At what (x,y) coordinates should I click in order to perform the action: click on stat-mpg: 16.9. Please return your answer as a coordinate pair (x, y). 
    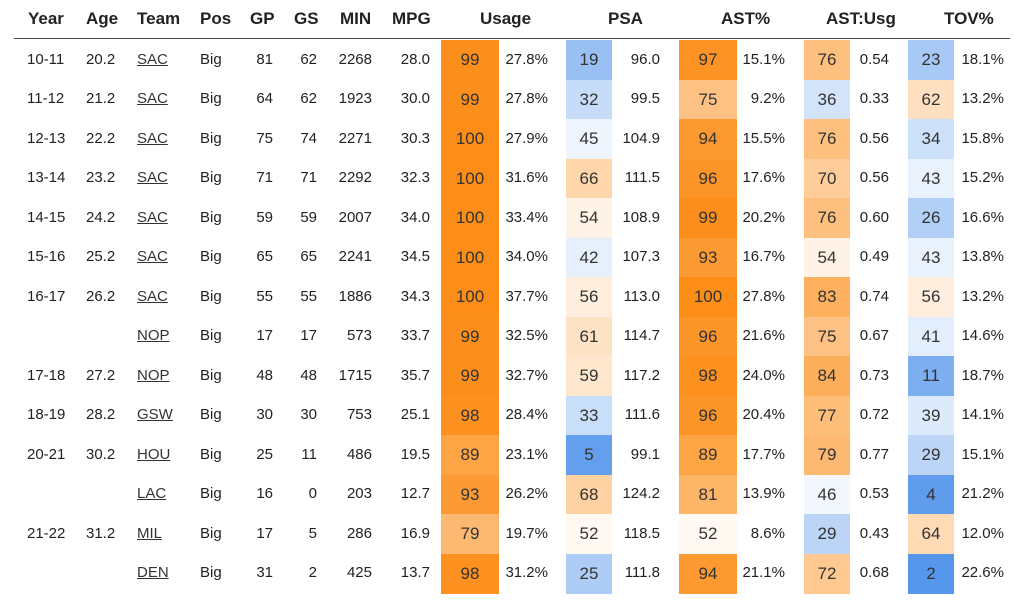
    Looking at the image, I should click on (415, 533).